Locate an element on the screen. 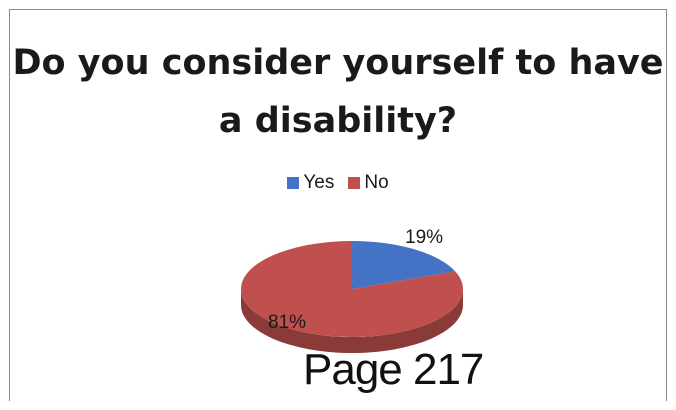 The height and width of the screenshot is (410, 676). page-number-stamp: Page 217 is located at coordinates (393, 370).